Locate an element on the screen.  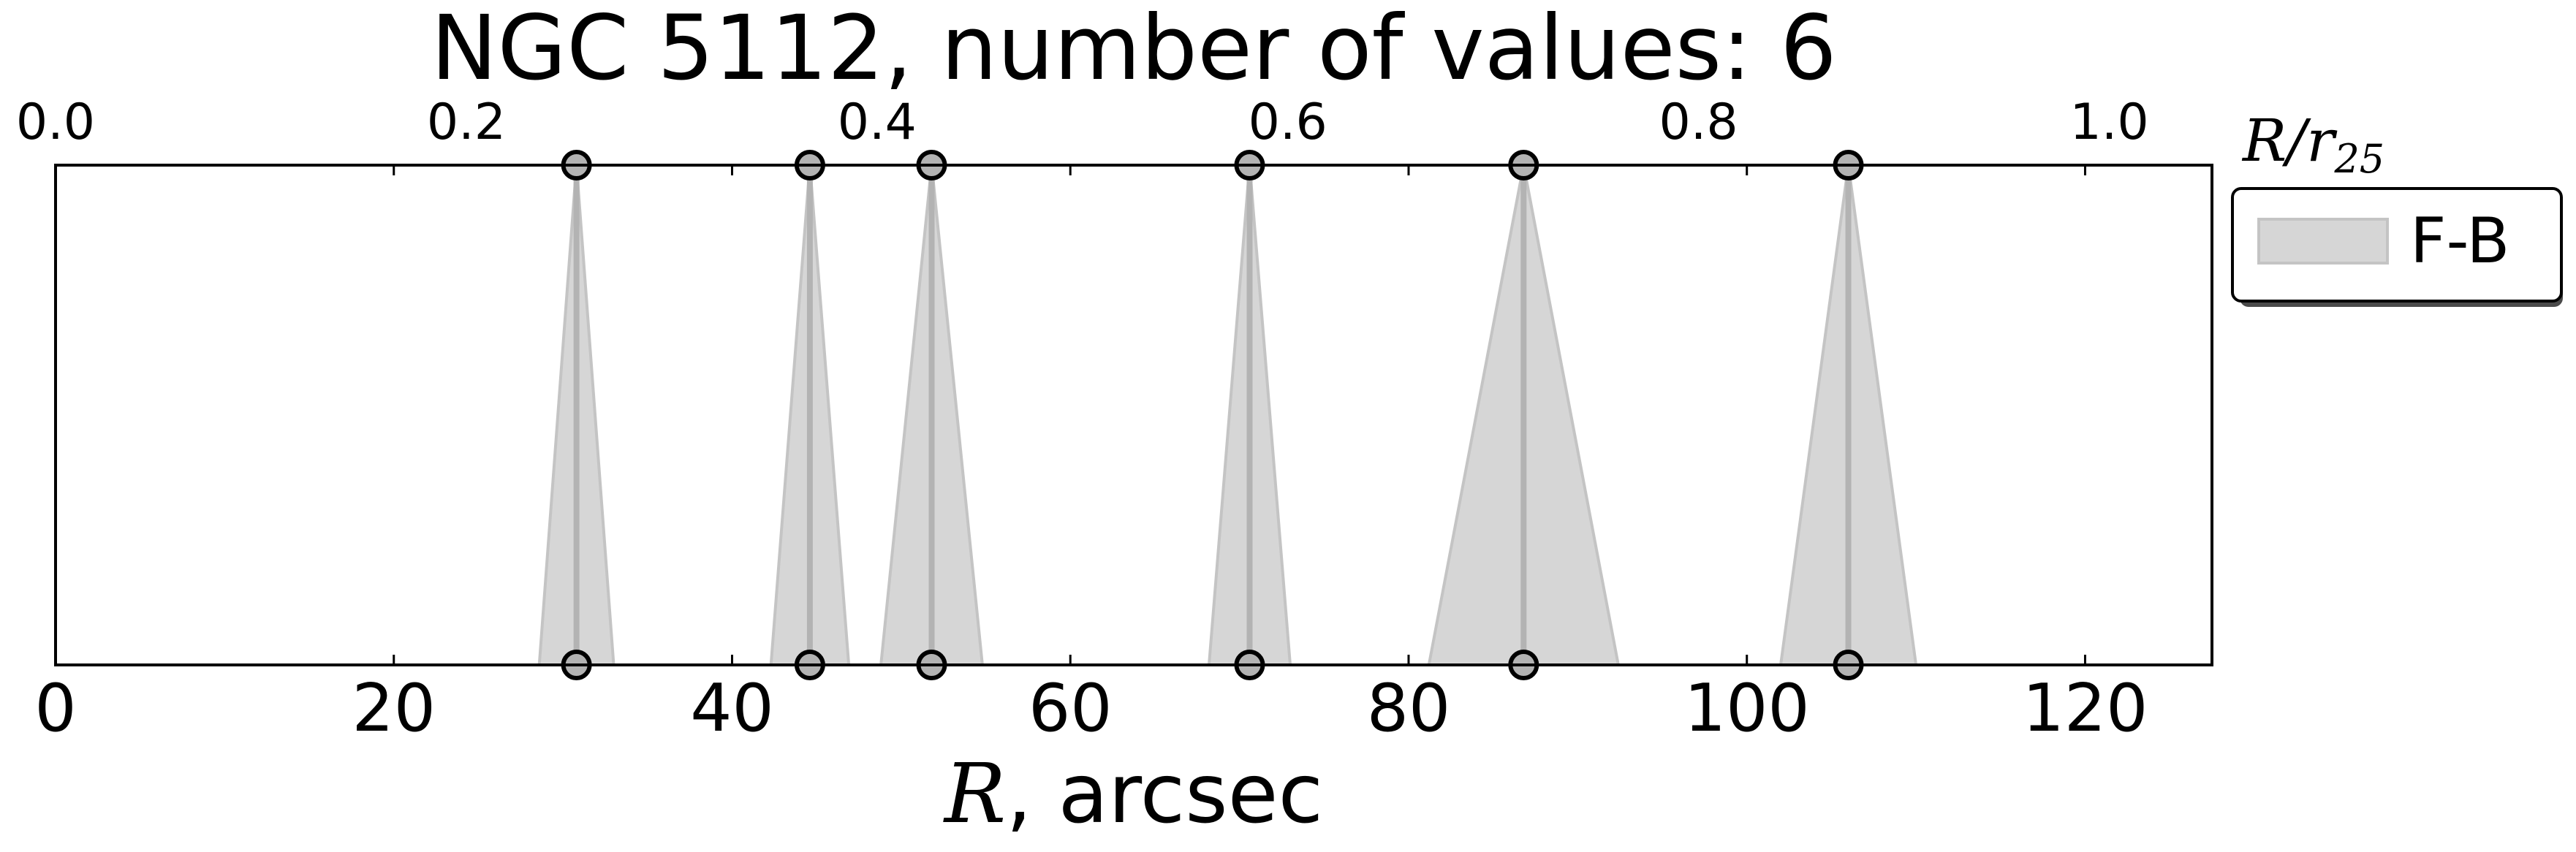
top-axis-label-sub: 25 is located at coordinates (2358, 159).